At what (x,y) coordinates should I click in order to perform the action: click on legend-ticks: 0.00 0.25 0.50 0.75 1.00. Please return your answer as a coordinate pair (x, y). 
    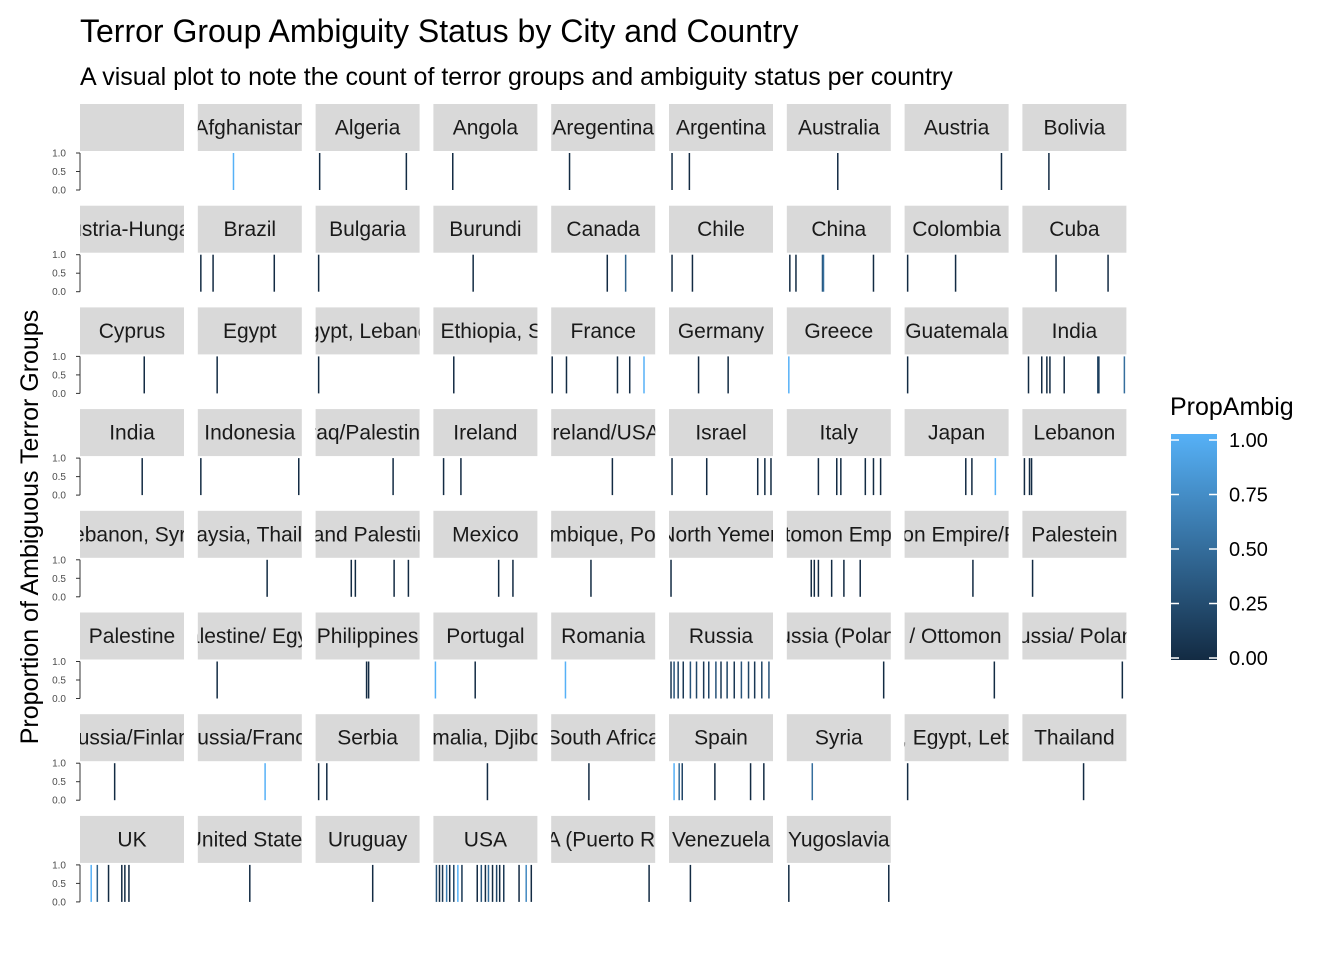
    Looking at the image, I should click on (1219, 550).